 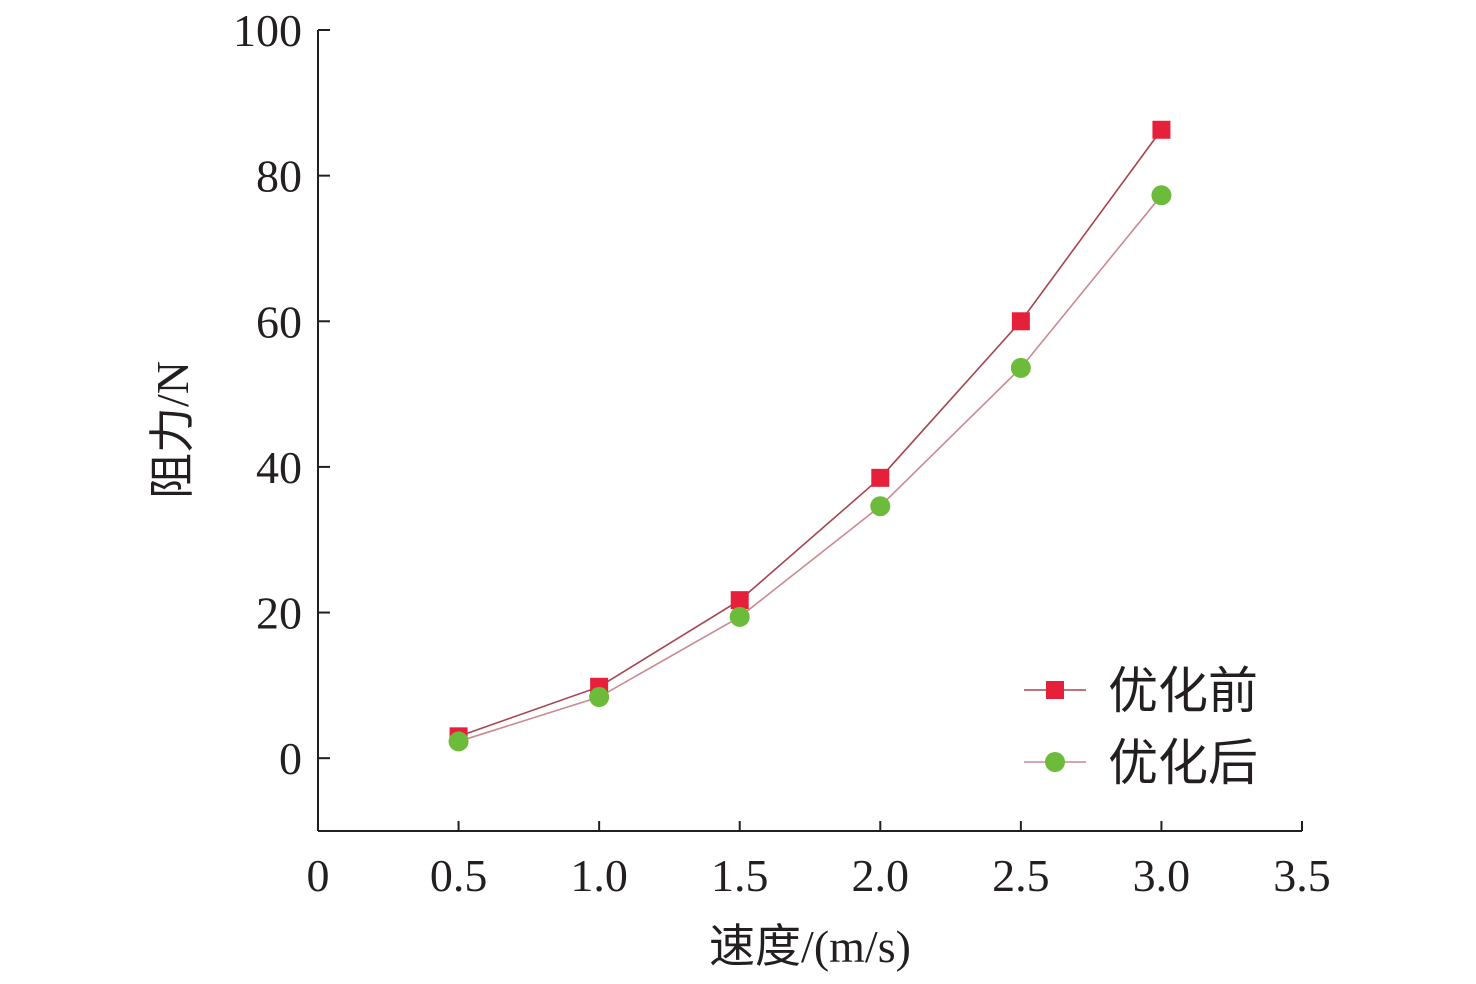 I want to click on x-tick-label: 1.5, so click(x=740, y=875).